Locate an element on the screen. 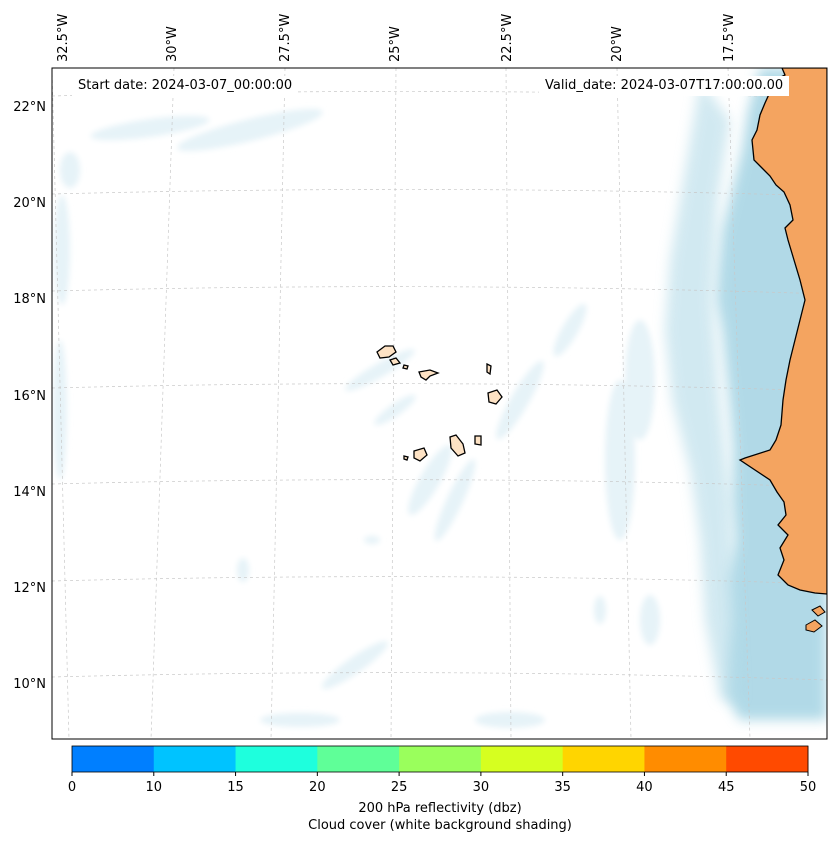 This screenshot has width=837, height=843. colorbar-label-cloud: Cloud cover (white background shading) is located at coordinates (440, 825).